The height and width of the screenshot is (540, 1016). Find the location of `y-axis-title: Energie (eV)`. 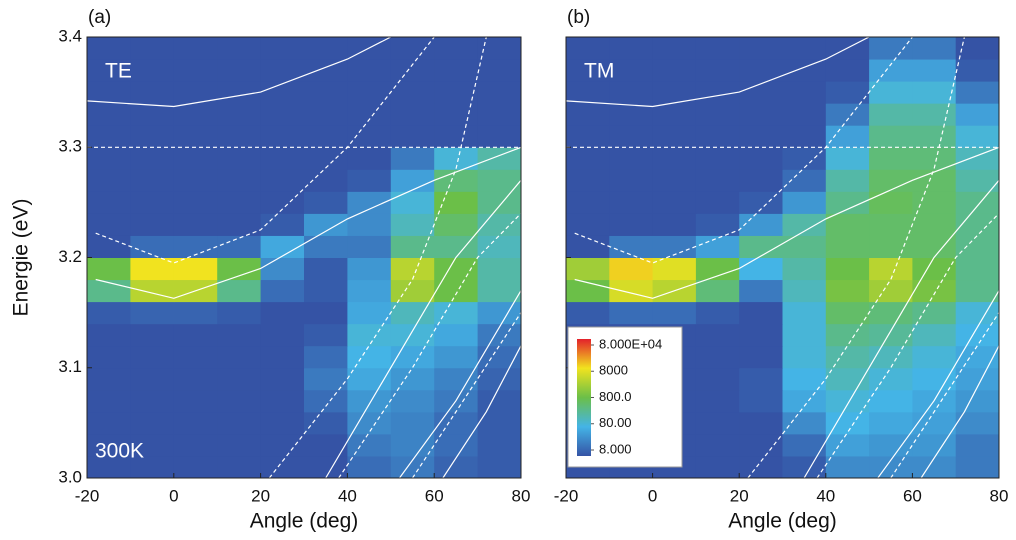

y-axis-title: Energie (eV) is located at coordinates (21, 258).